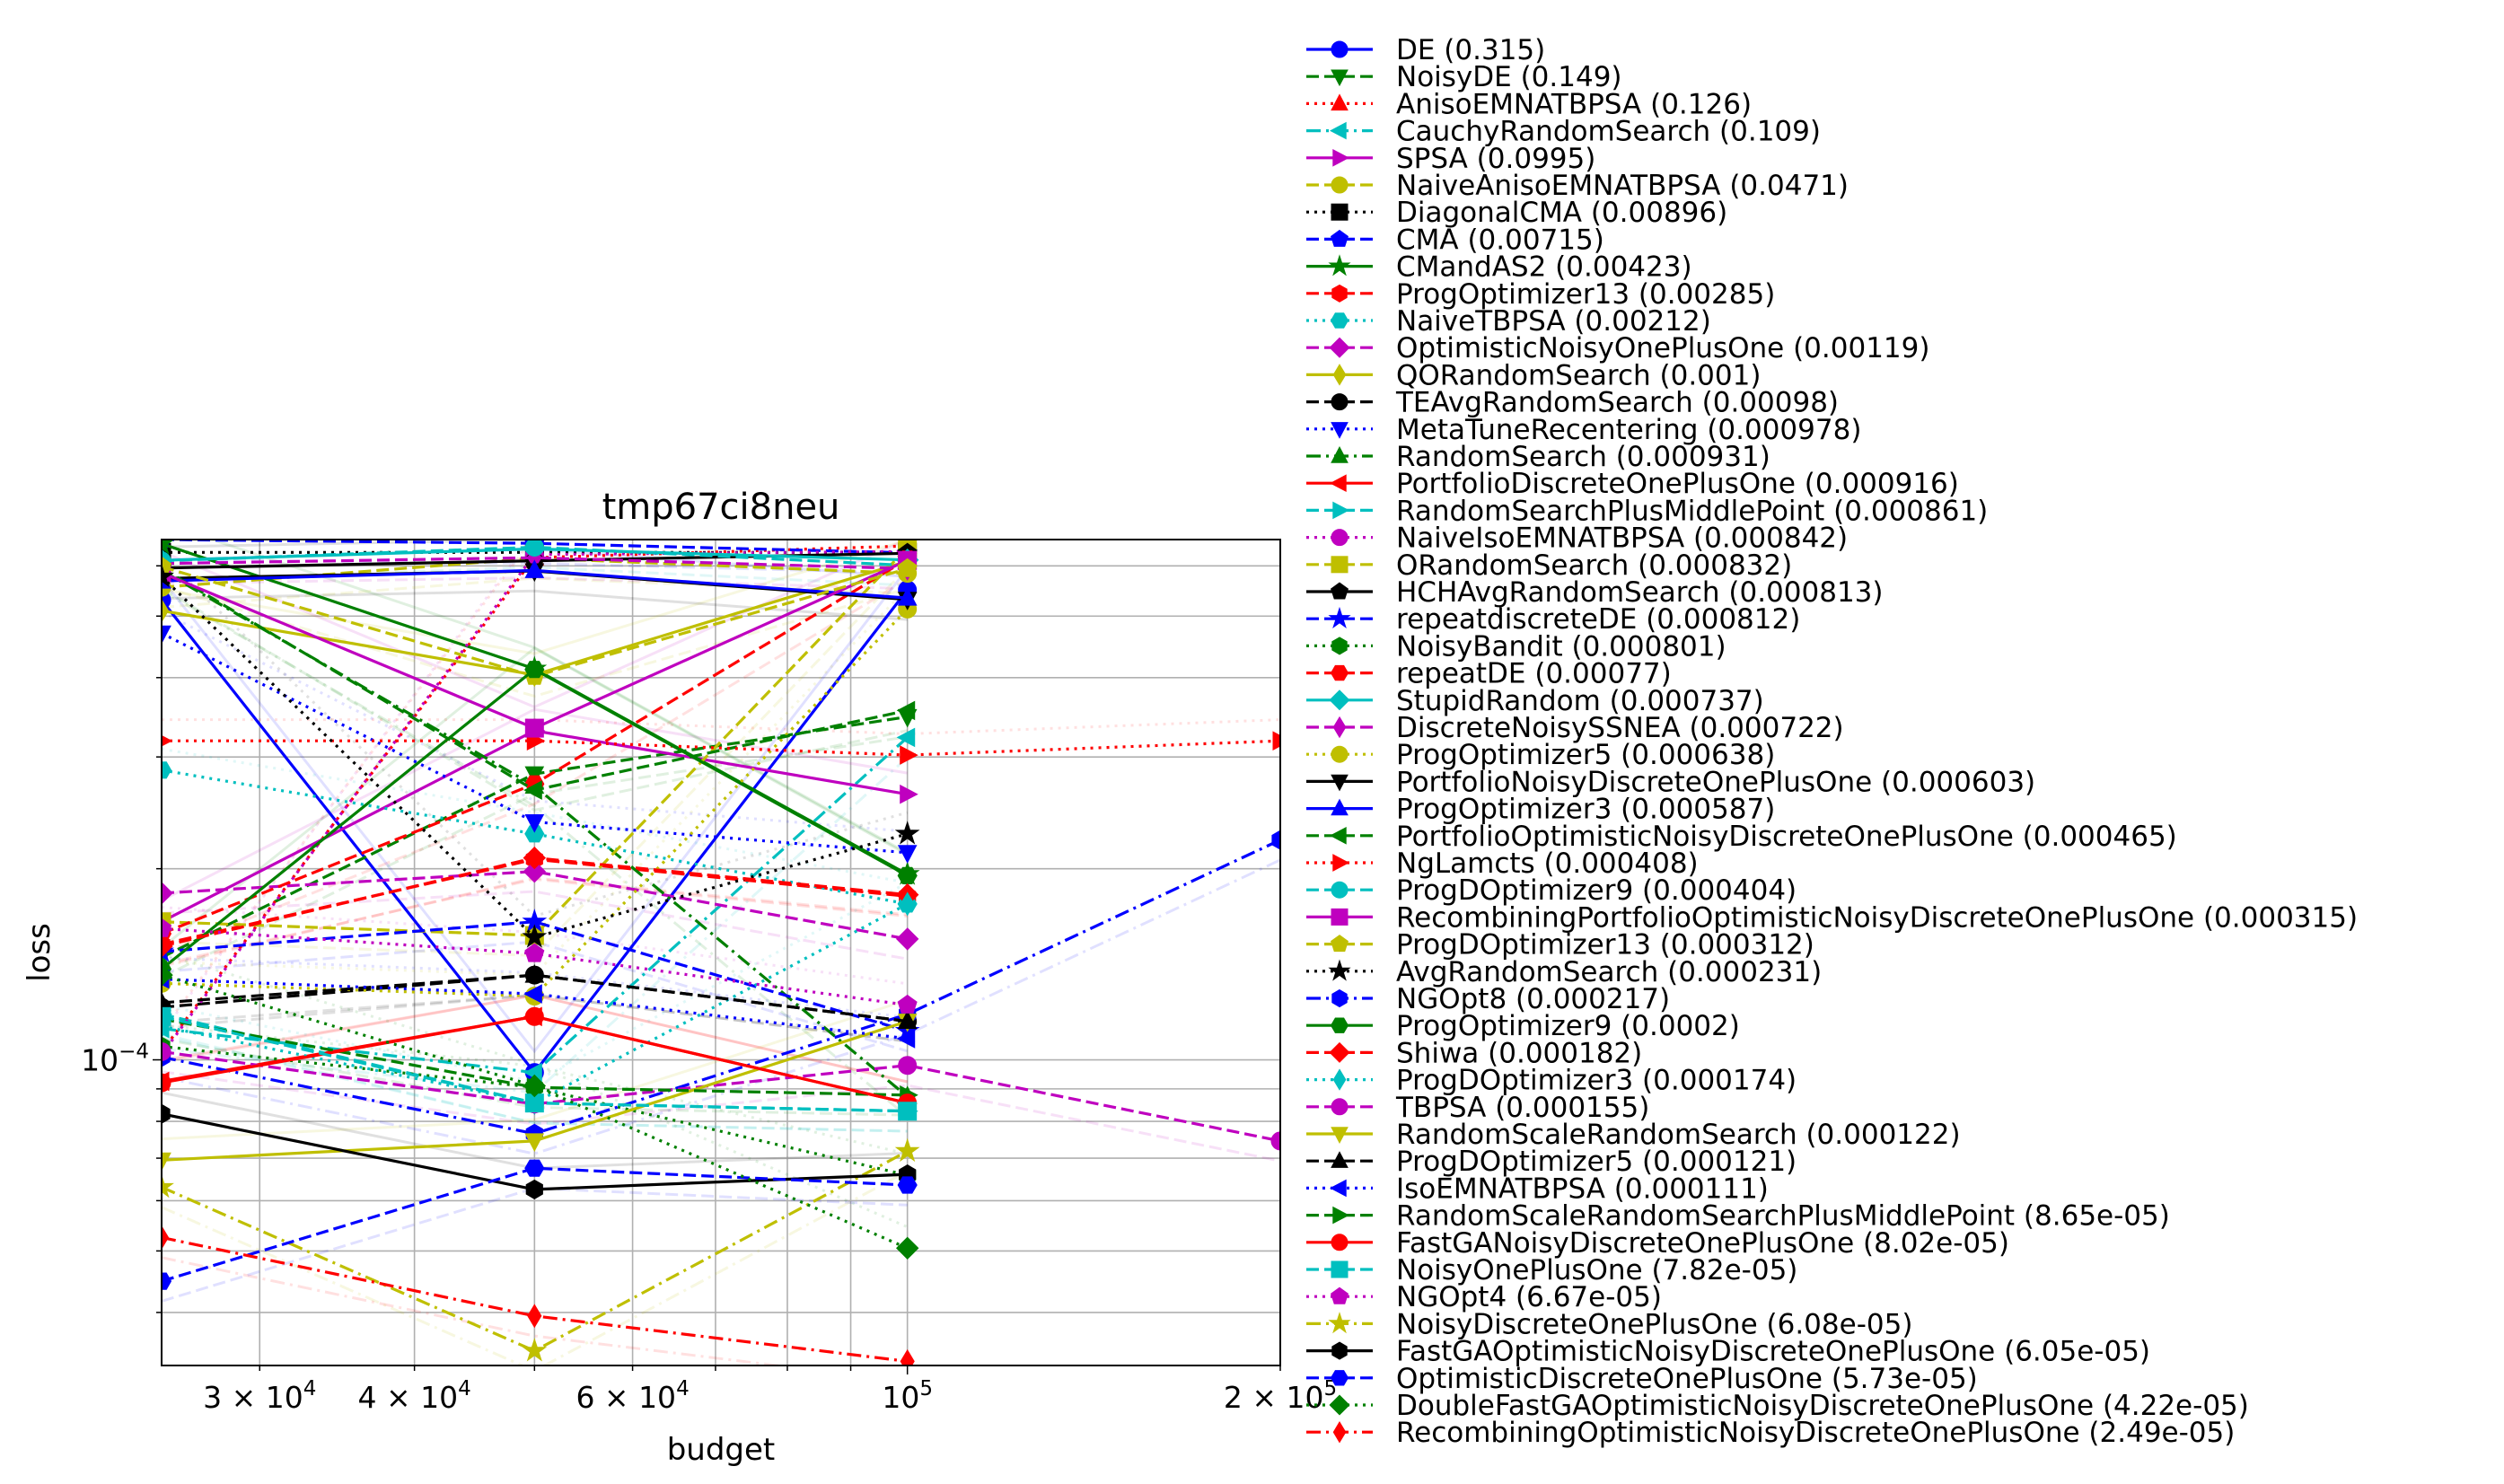 Image resolution: width=2504 pixels, height=1484 pixels. I want to click on legend-entry: NaiveIsoEMNATBPSA (0.000842), so click(1577, 538).